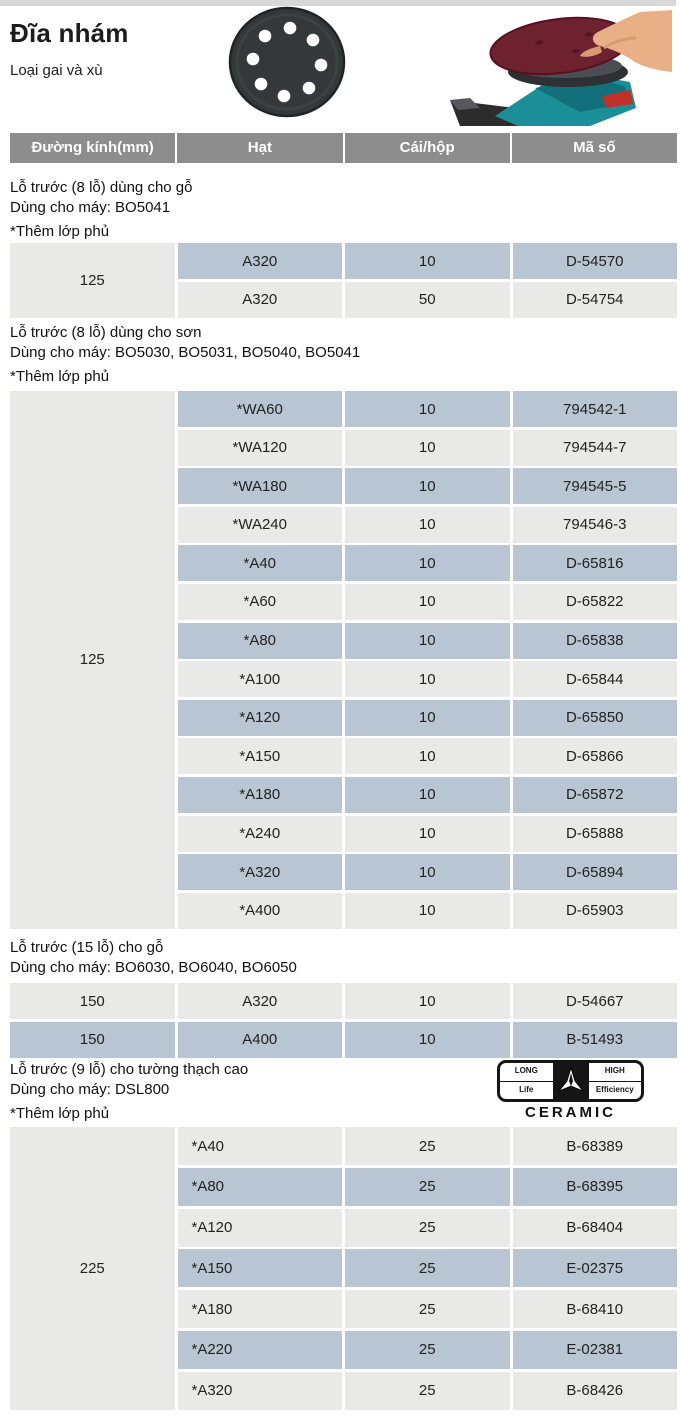  Describe the element at coordinates (594, 1001) in the screenshot. I see `code-cell: D-54667` at that location.